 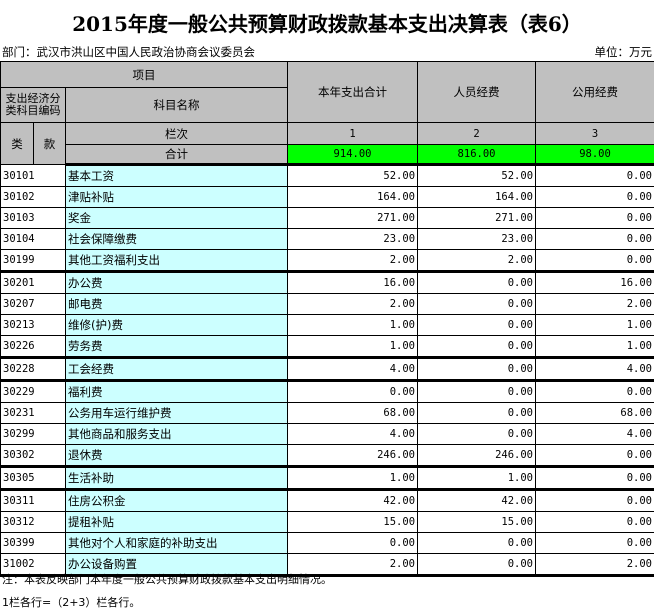 I want to click on row-code: 30101, so click(x=33, y=175).